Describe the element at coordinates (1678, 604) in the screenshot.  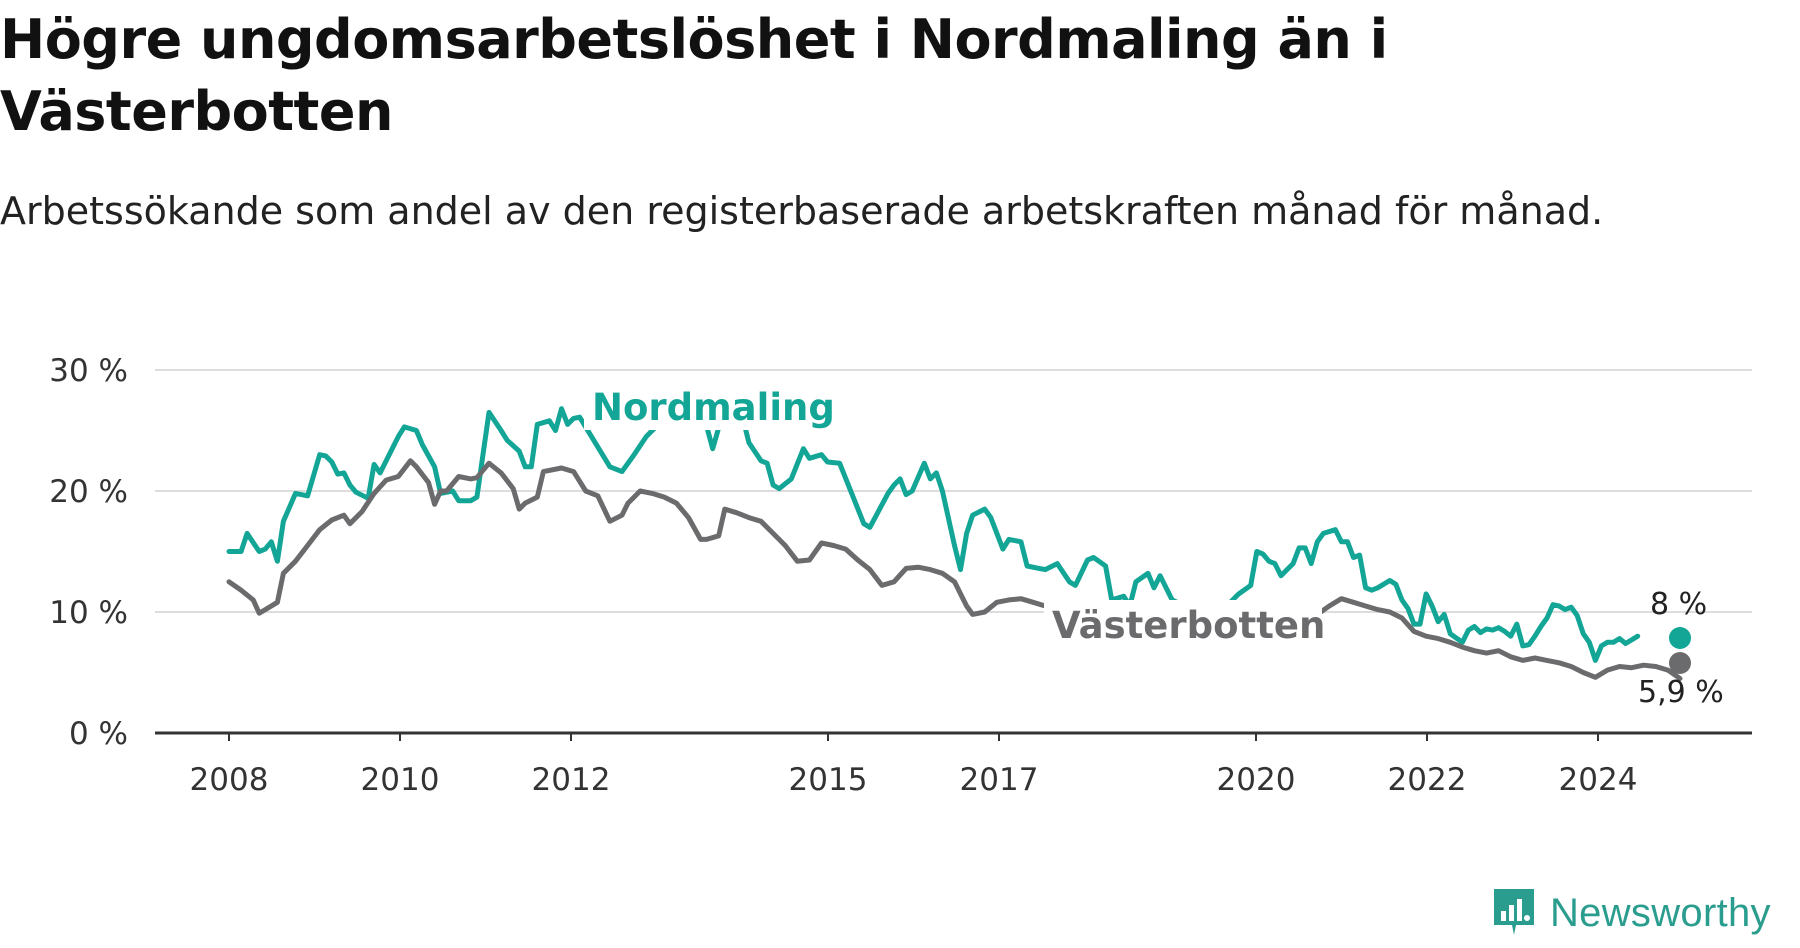
I see `series-end-label: 8 %` at that location.